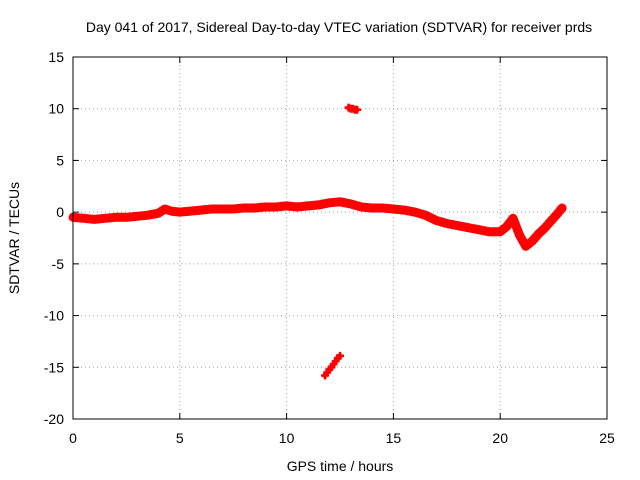  What do you see at coordinates (54, 316) in the screenshot?
I see `y-tick-label: -10` at bounding box center [54, 316].